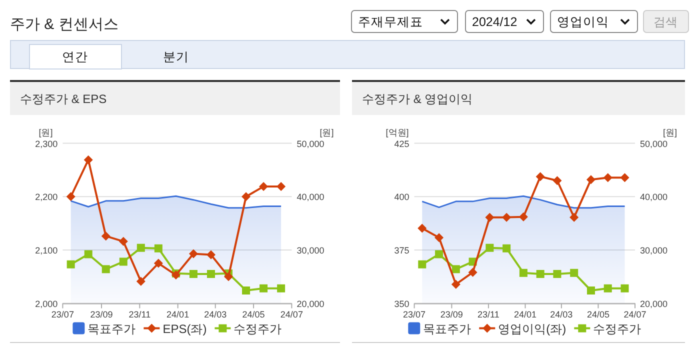 The width and height of the screenshot is (695, 349). I want to click on y-tick-label: 375, so click(402, 250).